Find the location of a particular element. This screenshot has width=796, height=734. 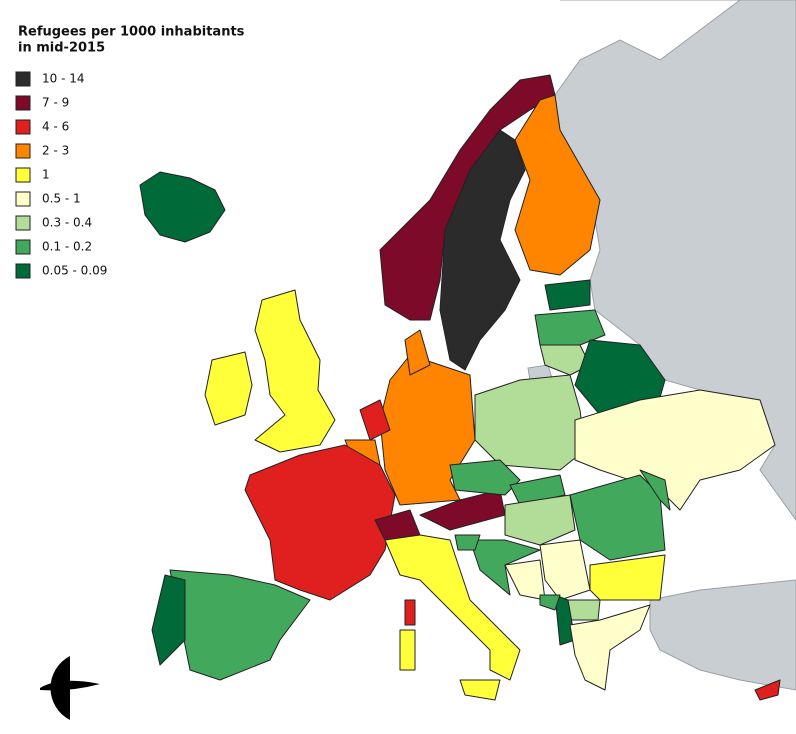

turkey is located at coordinates (722, 635).